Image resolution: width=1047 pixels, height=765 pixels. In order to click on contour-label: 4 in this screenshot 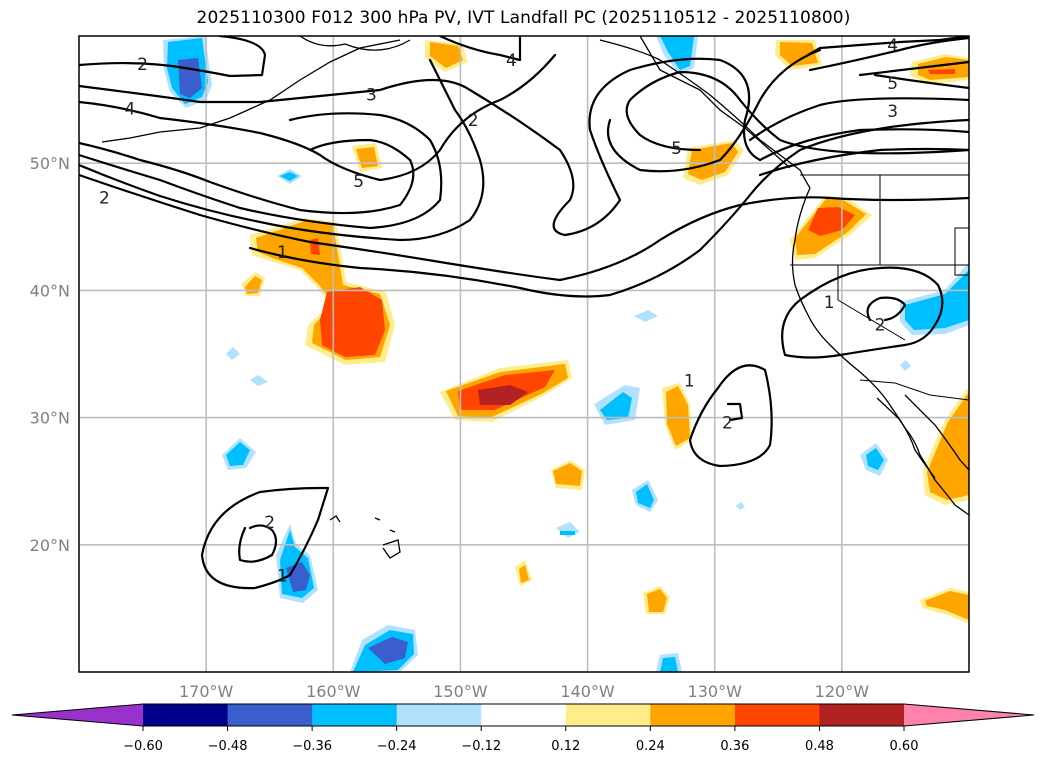, I will do `click(511, 61)`.